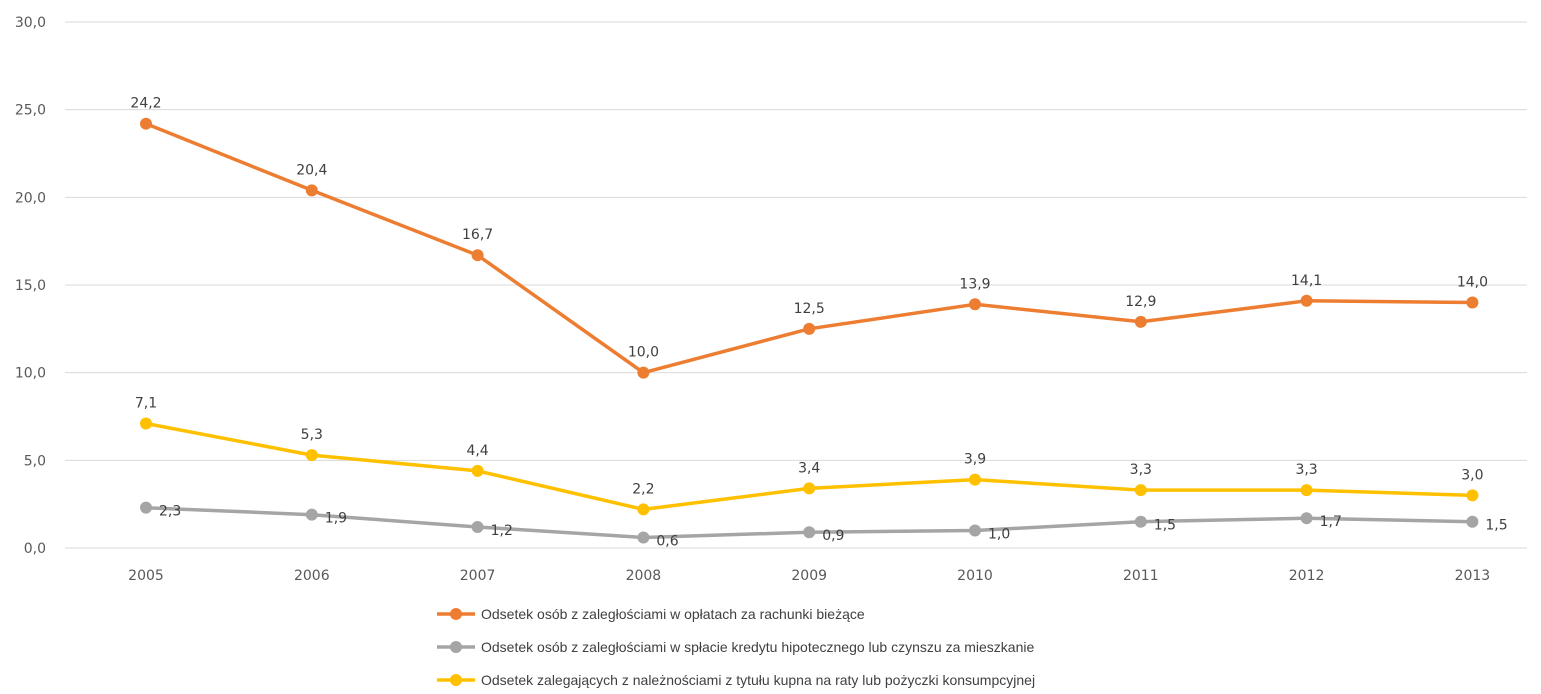 The width and height of the screenshot is (1541, 694). What do you see at coordinates (809, 468) in the screenshot?
I see `data-label: 3,4` at bounding box center [809, 468].